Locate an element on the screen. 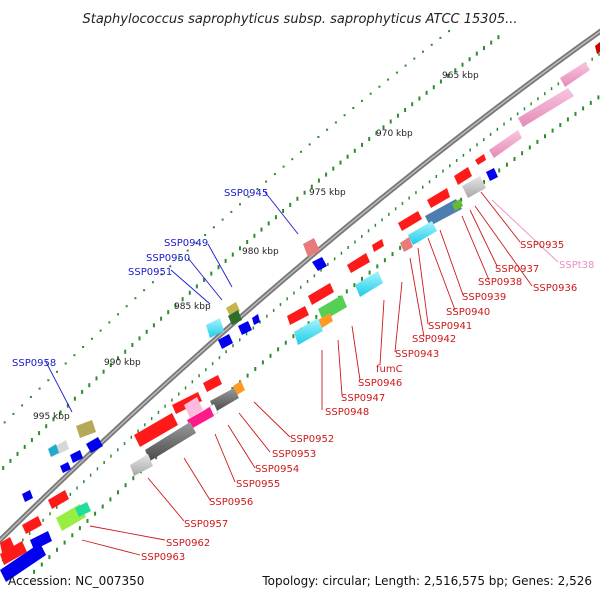  gene-label: SSP0954 is located at coordinates (277, 469).